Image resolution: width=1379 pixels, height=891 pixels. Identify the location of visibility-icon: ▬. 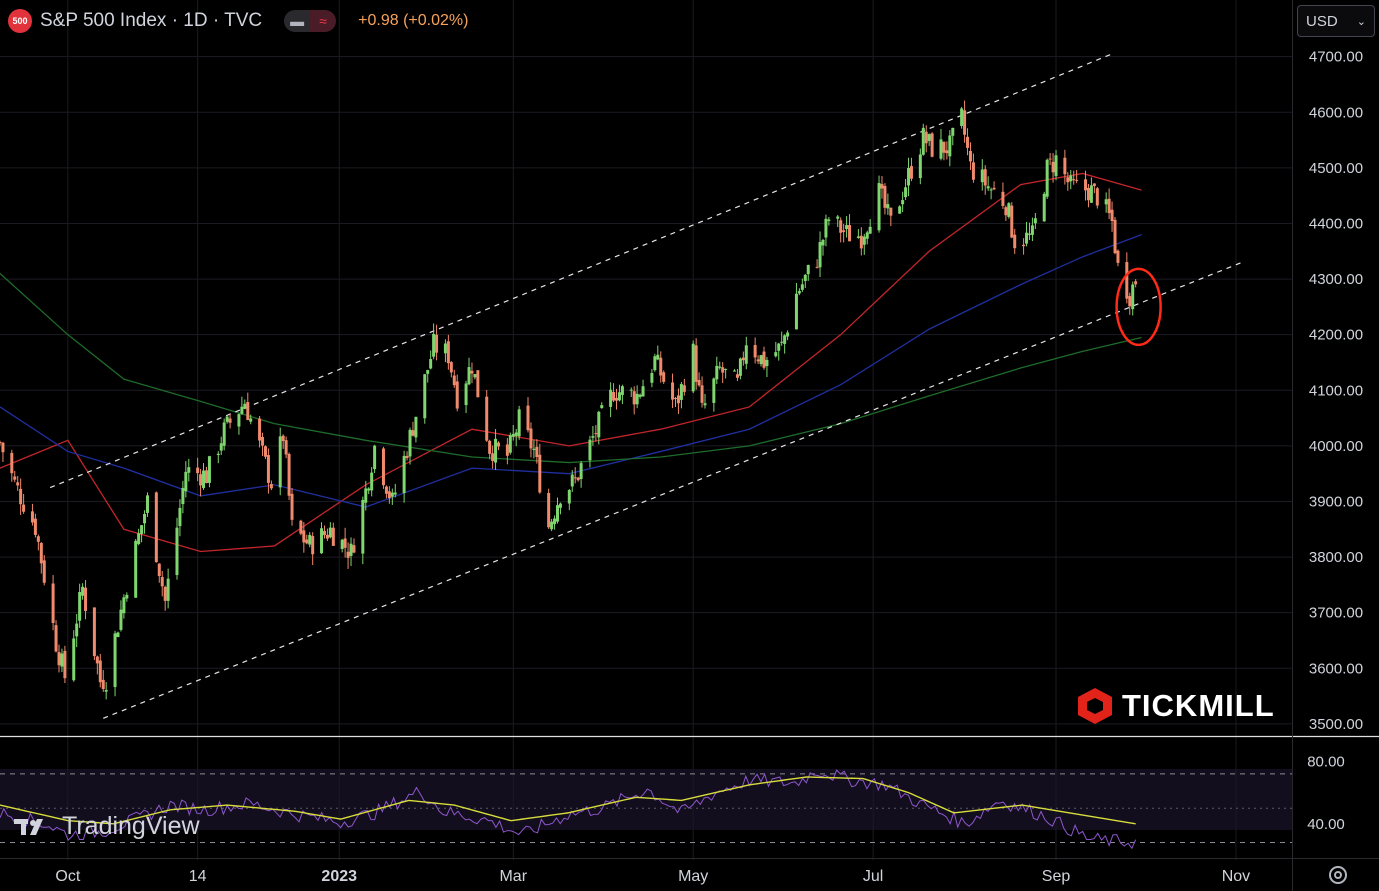
(297, 21).